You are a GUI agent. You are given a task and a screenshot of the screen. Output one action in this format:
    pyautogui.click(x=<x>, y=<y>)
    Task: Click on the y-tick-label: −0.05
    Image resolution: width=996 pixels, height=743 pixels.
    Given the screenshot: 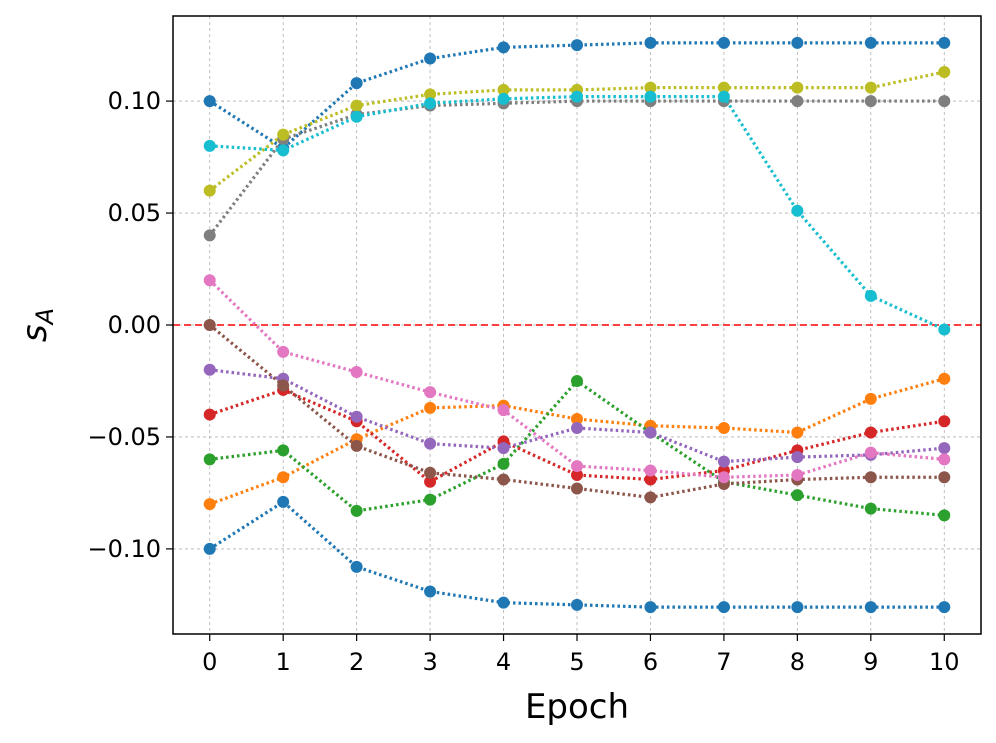 What is the action you would take?
    pyautogui.click(x=124, y=437)
    